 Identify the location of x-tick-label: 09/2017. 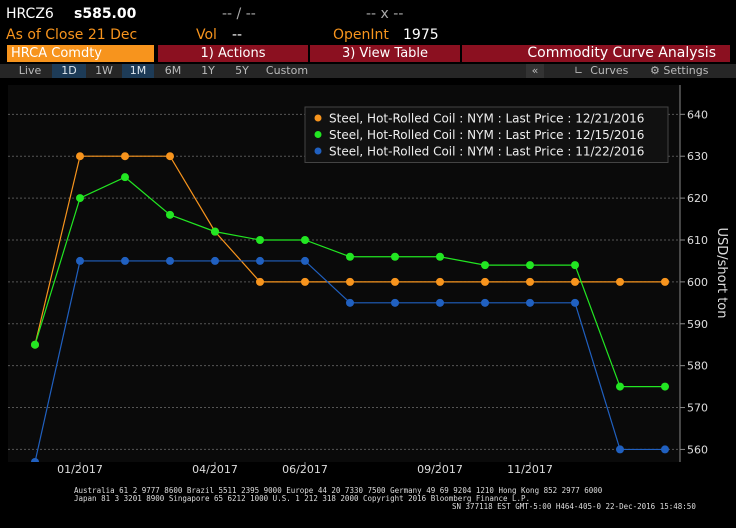
(440, 469).